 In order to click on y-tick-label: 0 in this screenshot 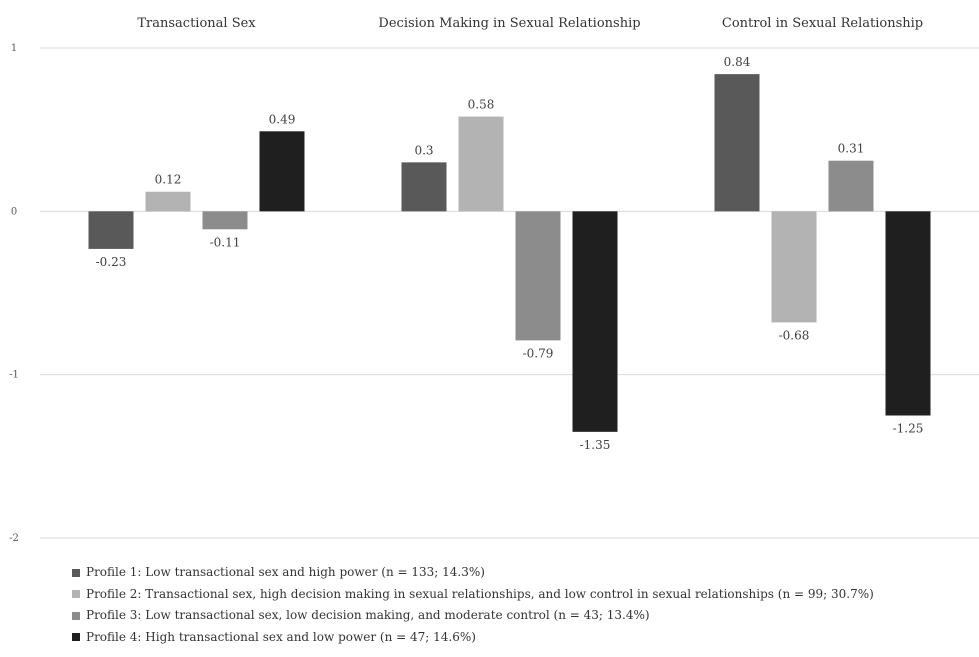, I will do `click(14, 211)`.